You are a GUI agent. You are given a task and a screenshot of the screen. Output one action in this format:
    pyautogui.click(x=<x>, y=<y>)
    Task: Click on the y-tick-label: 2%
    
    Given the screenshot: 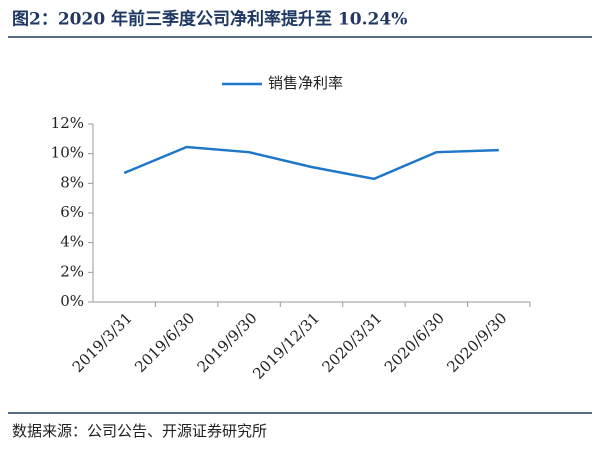 What is the action you would take?
    pyautogui.click(x=72, y=271)
    